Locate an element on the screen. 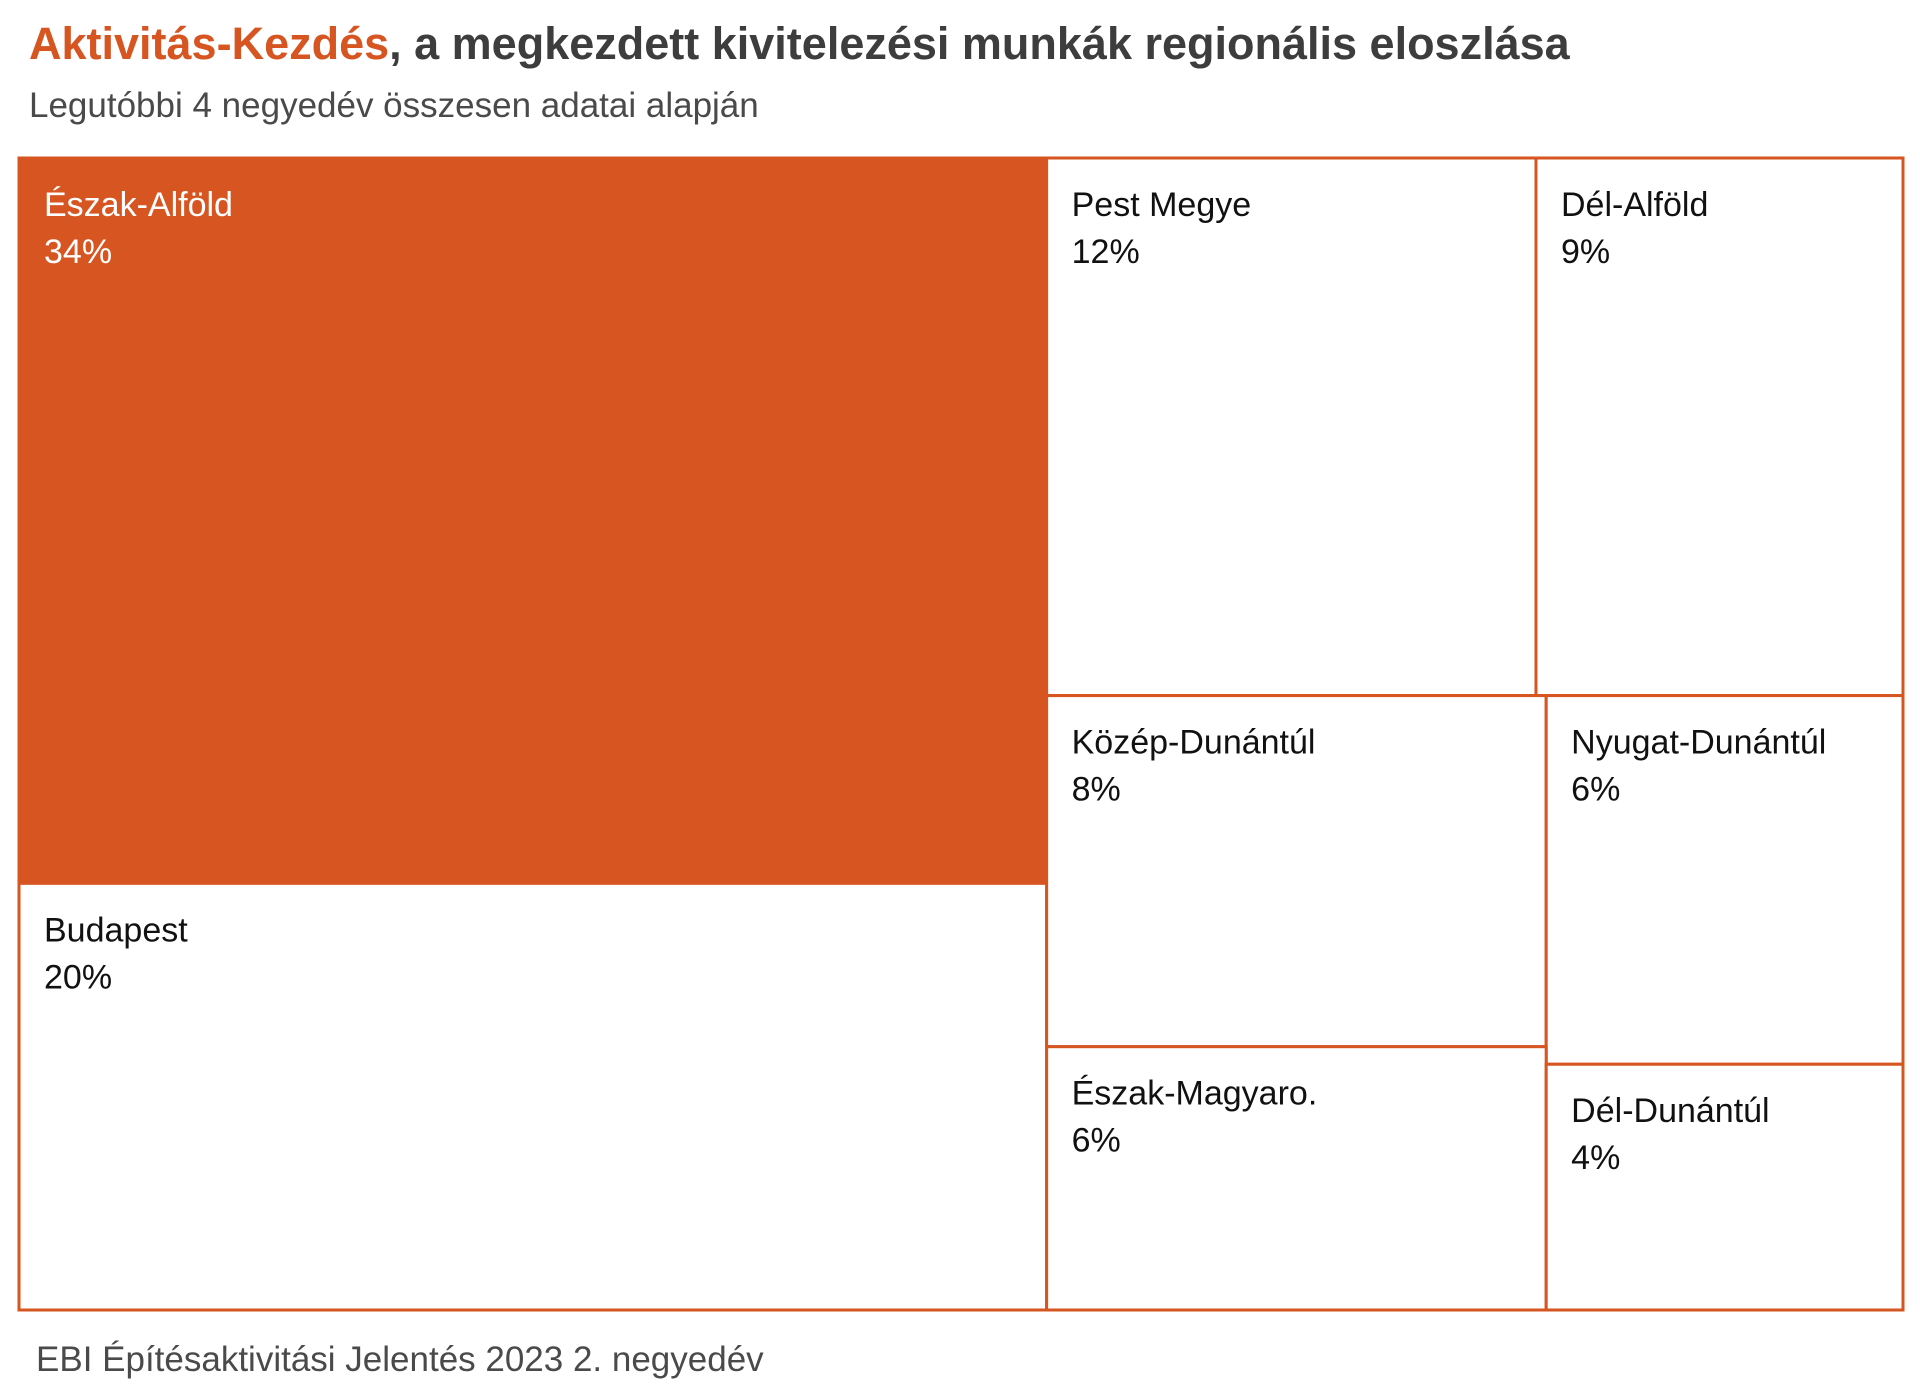  treemap-value: 8% is located at coordinates (1096, 790).